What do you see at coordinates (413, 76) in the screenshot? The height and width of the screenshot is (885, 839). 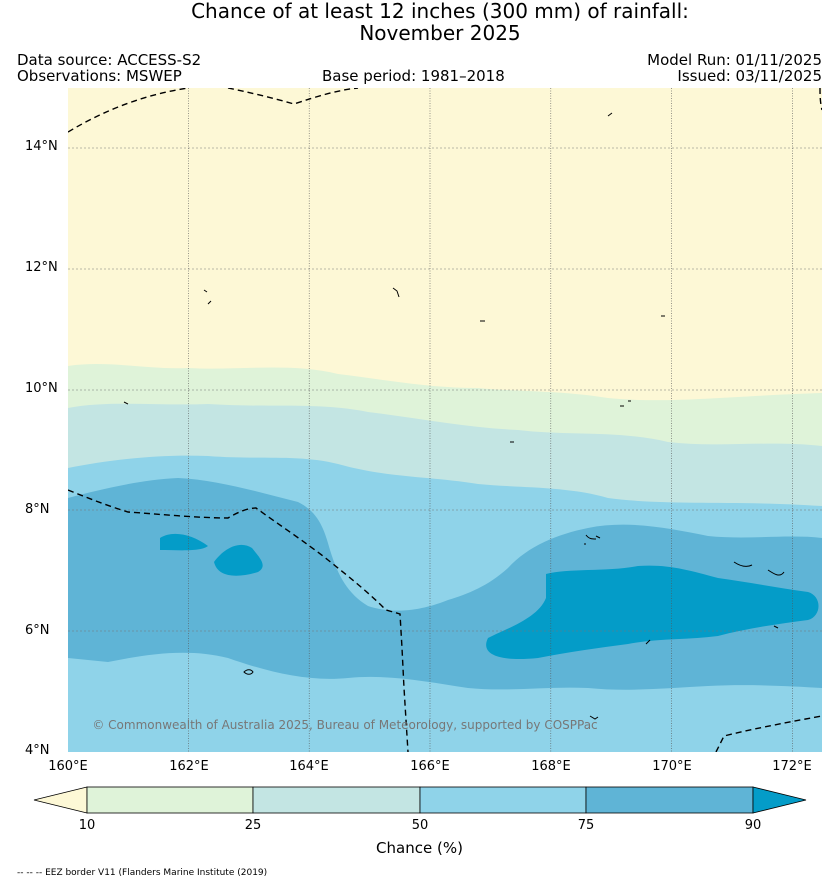 I see `base-period-label: Base period: 1981–2018` at bounding box center [413, 76].